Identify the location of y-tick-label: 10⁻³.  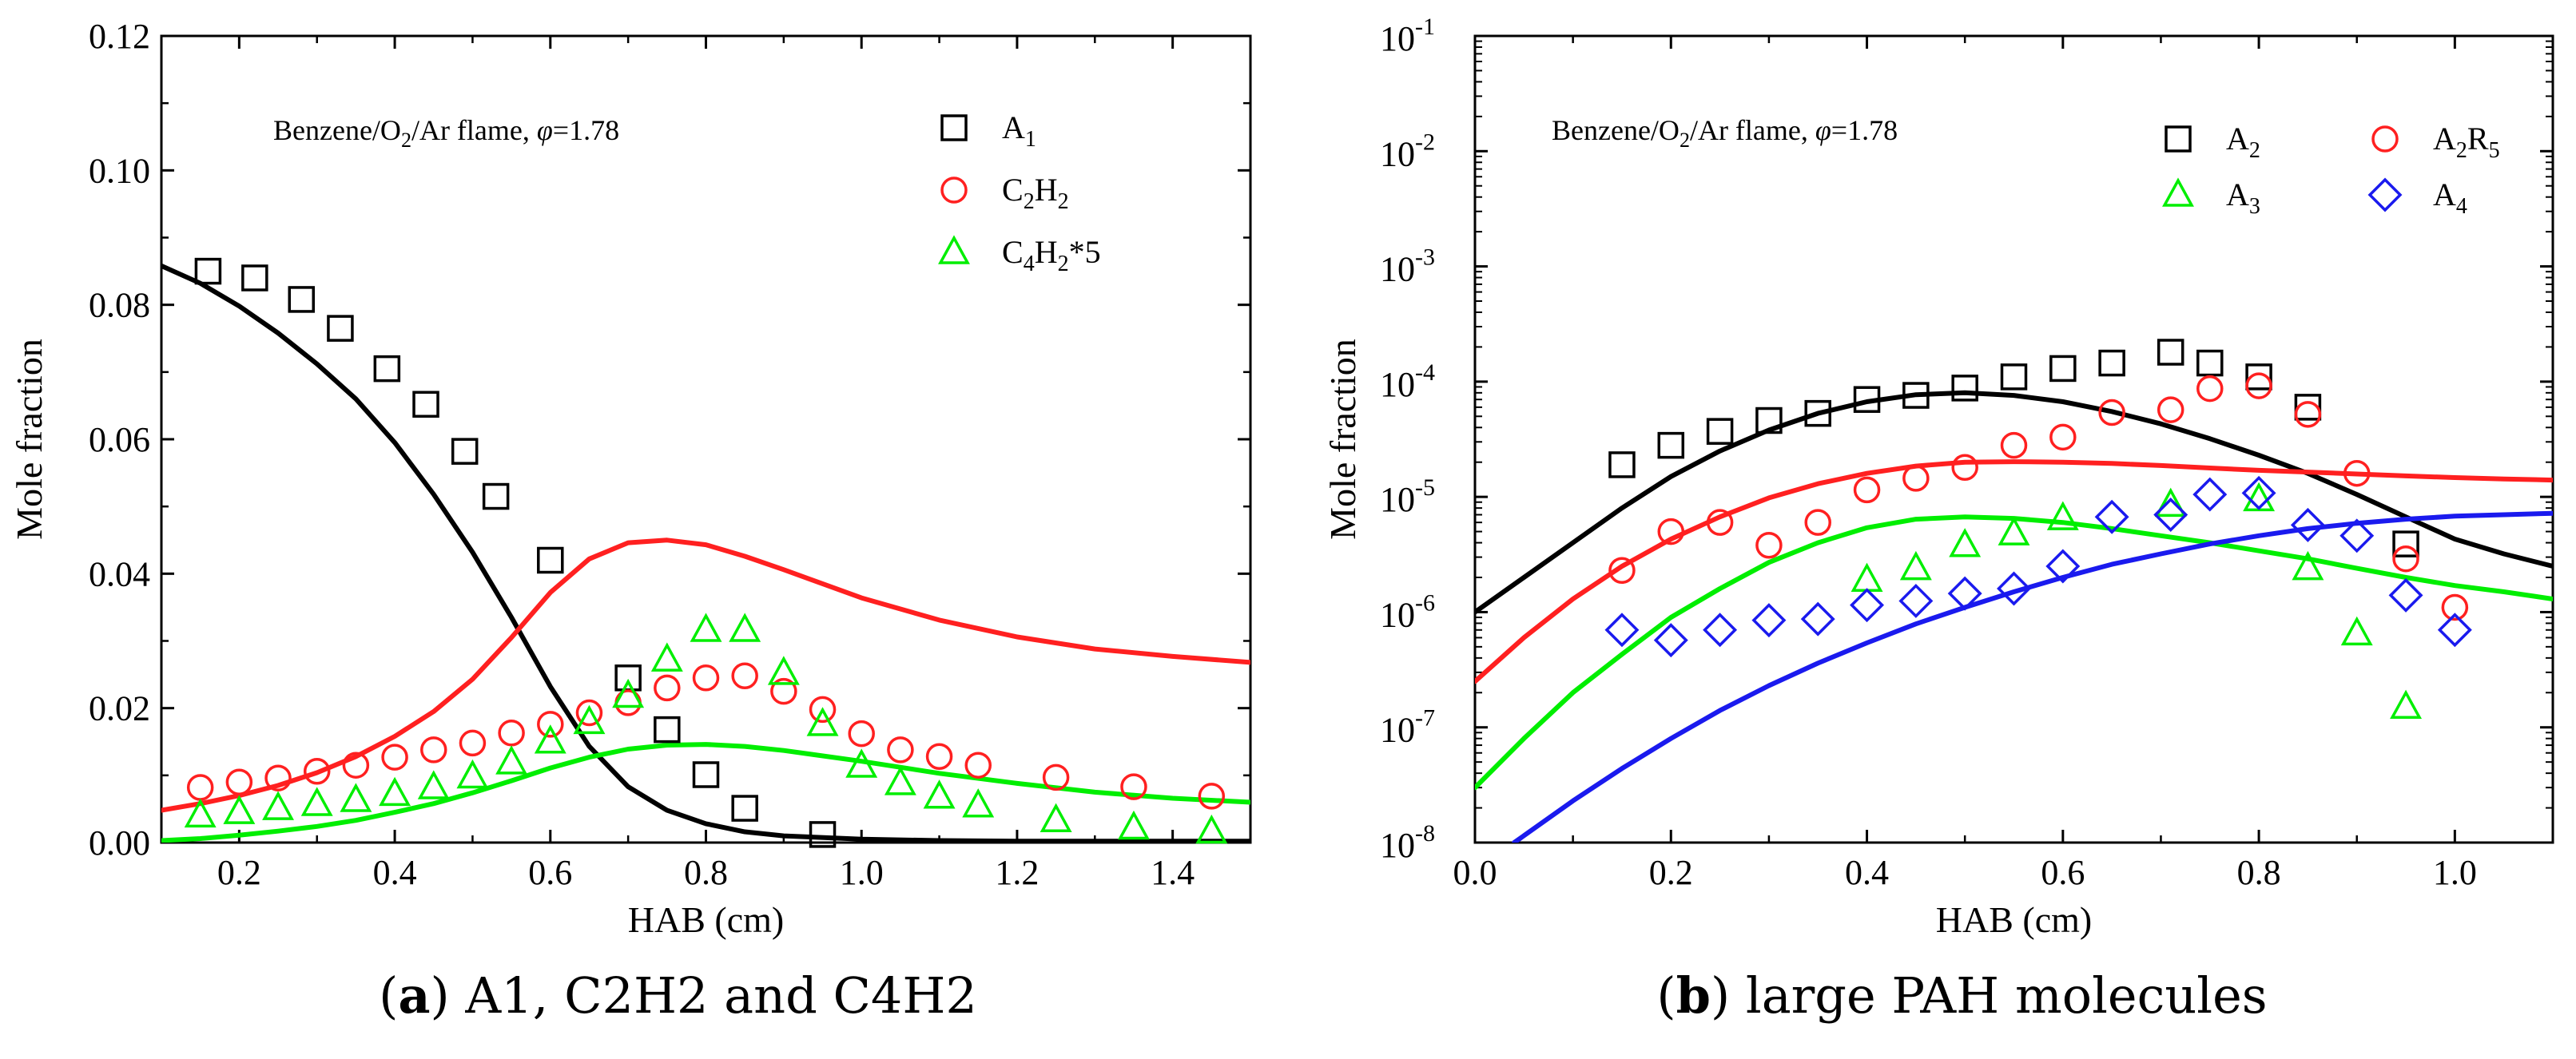
(1407, 266).